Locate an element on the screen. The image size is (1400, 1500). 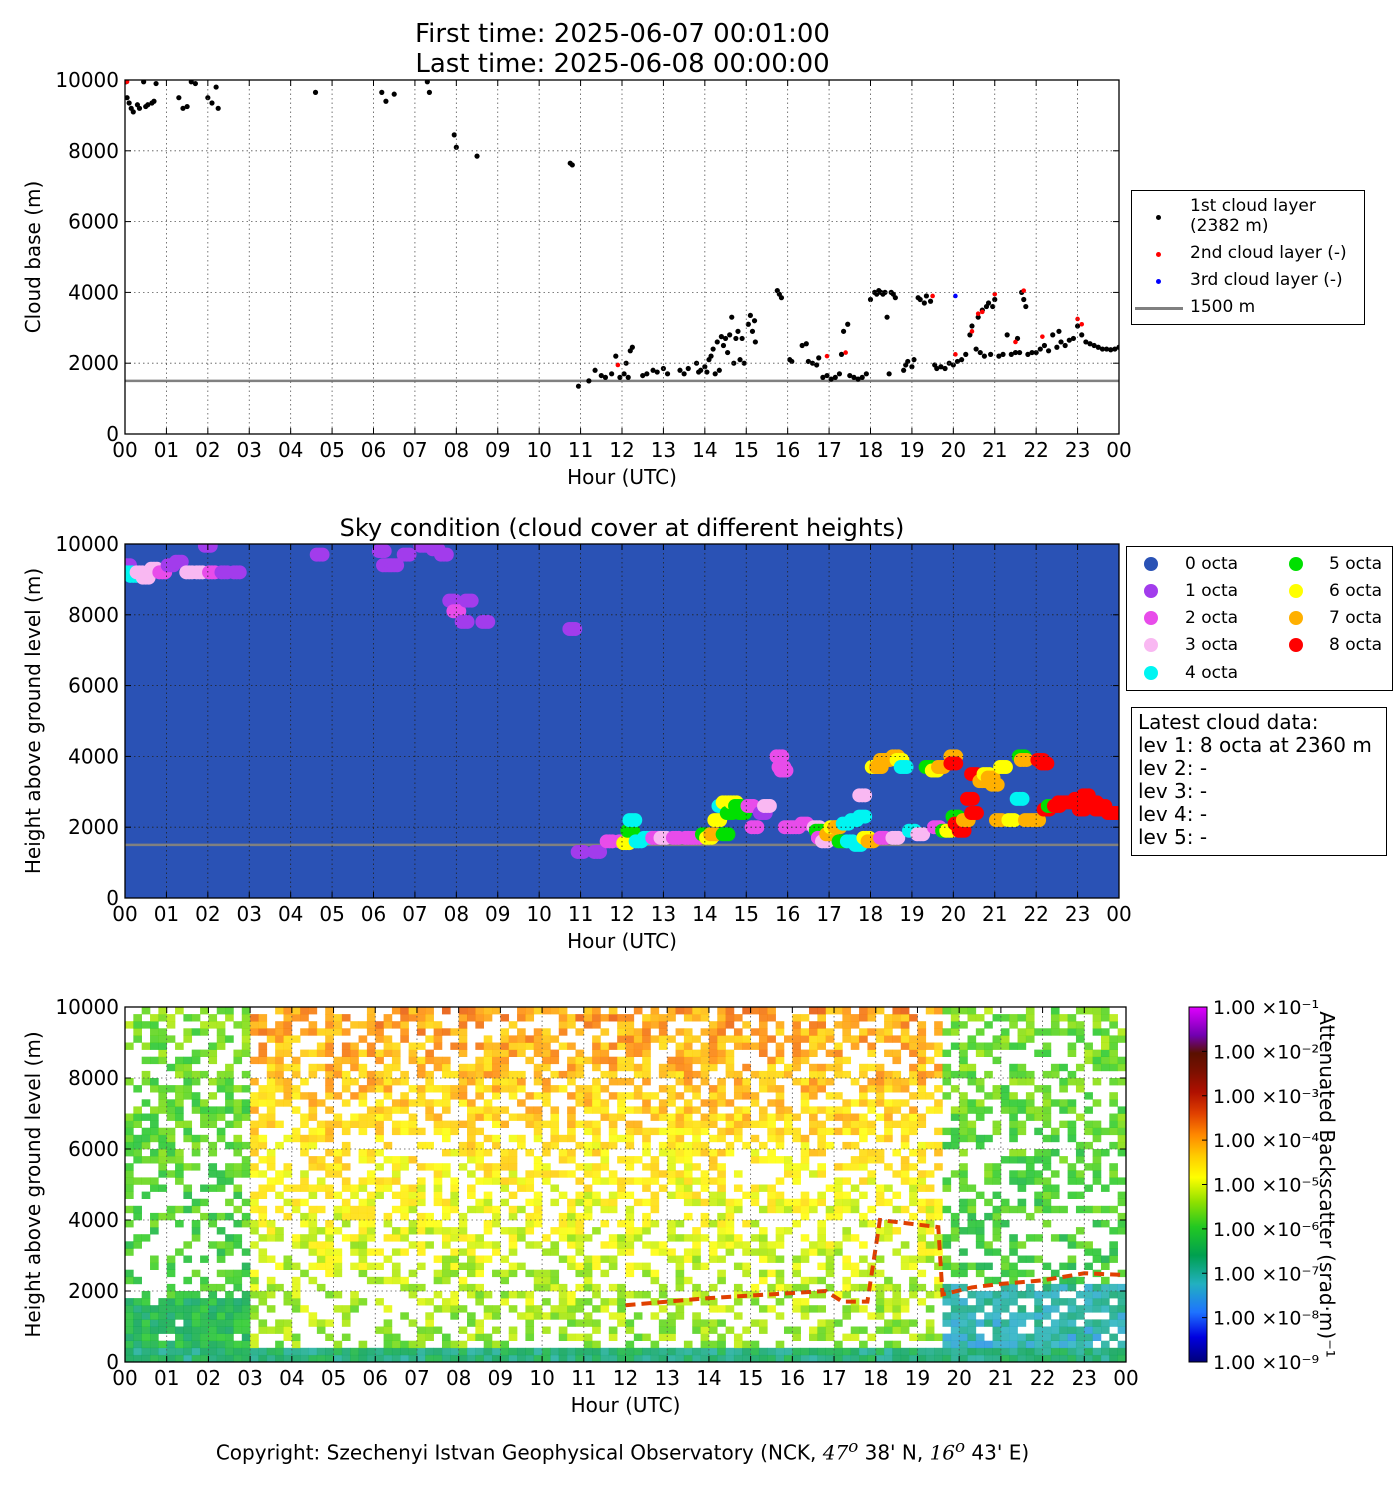
x-tick-label: 02 is located at coordinates (208, 1378).